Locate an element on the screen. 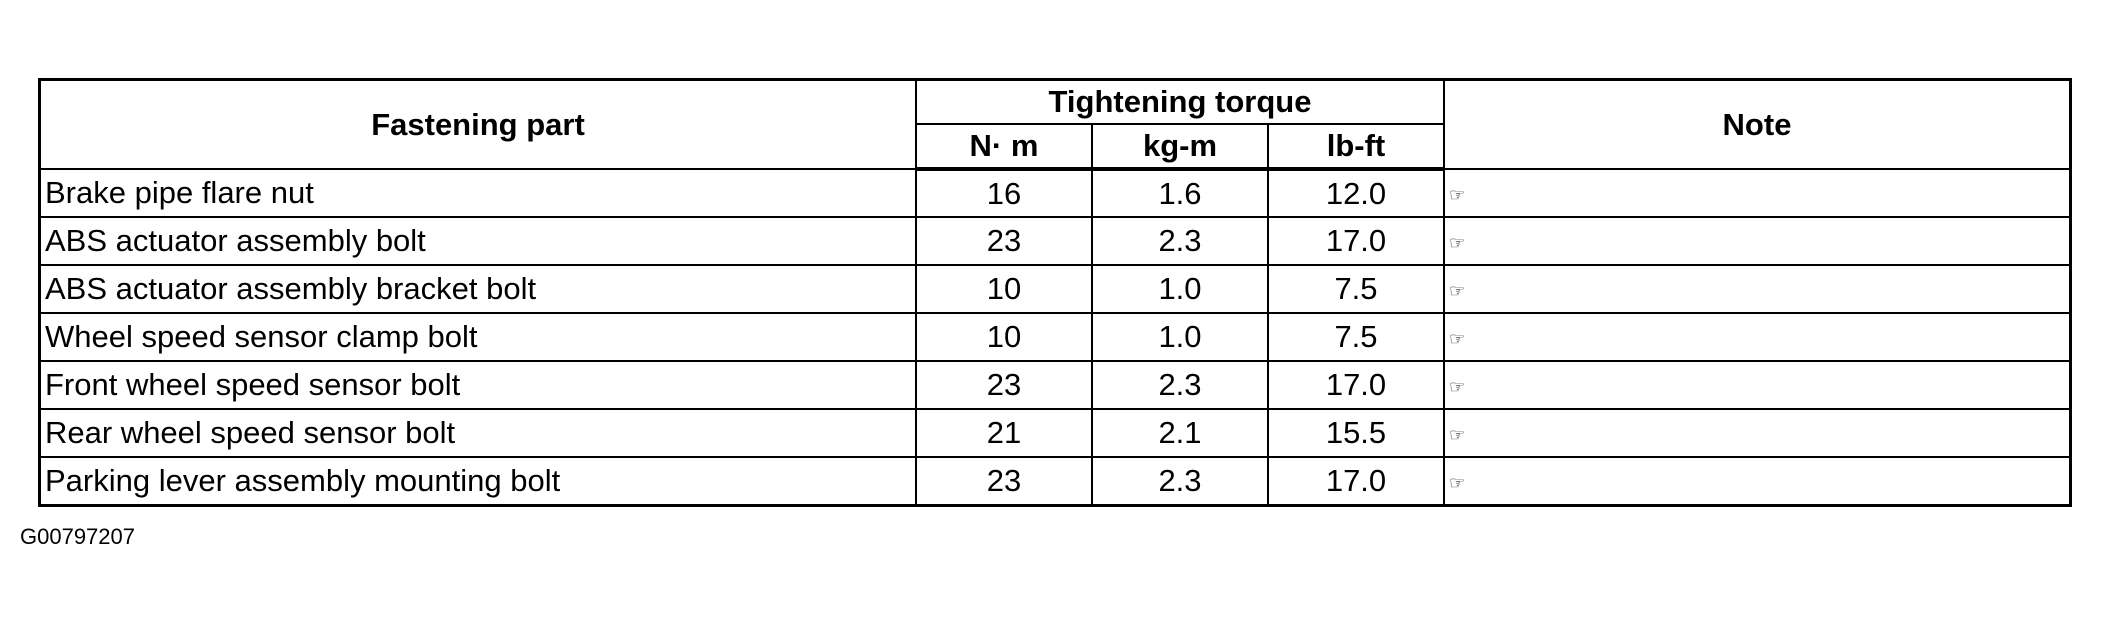 This screenshot has width=2114, height=620. fastening-part-cell: Parking lever assembly mounting bolt is located at coordinates (477, 481).